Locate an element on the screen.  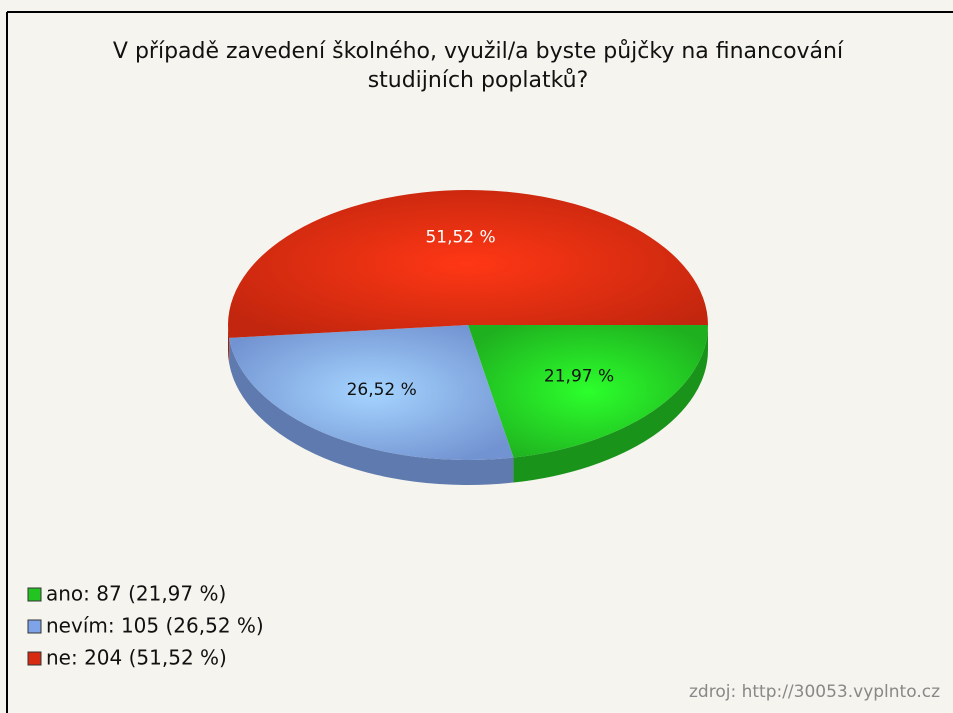
data-label: 21,97 % is located at coordinates (579, 377).